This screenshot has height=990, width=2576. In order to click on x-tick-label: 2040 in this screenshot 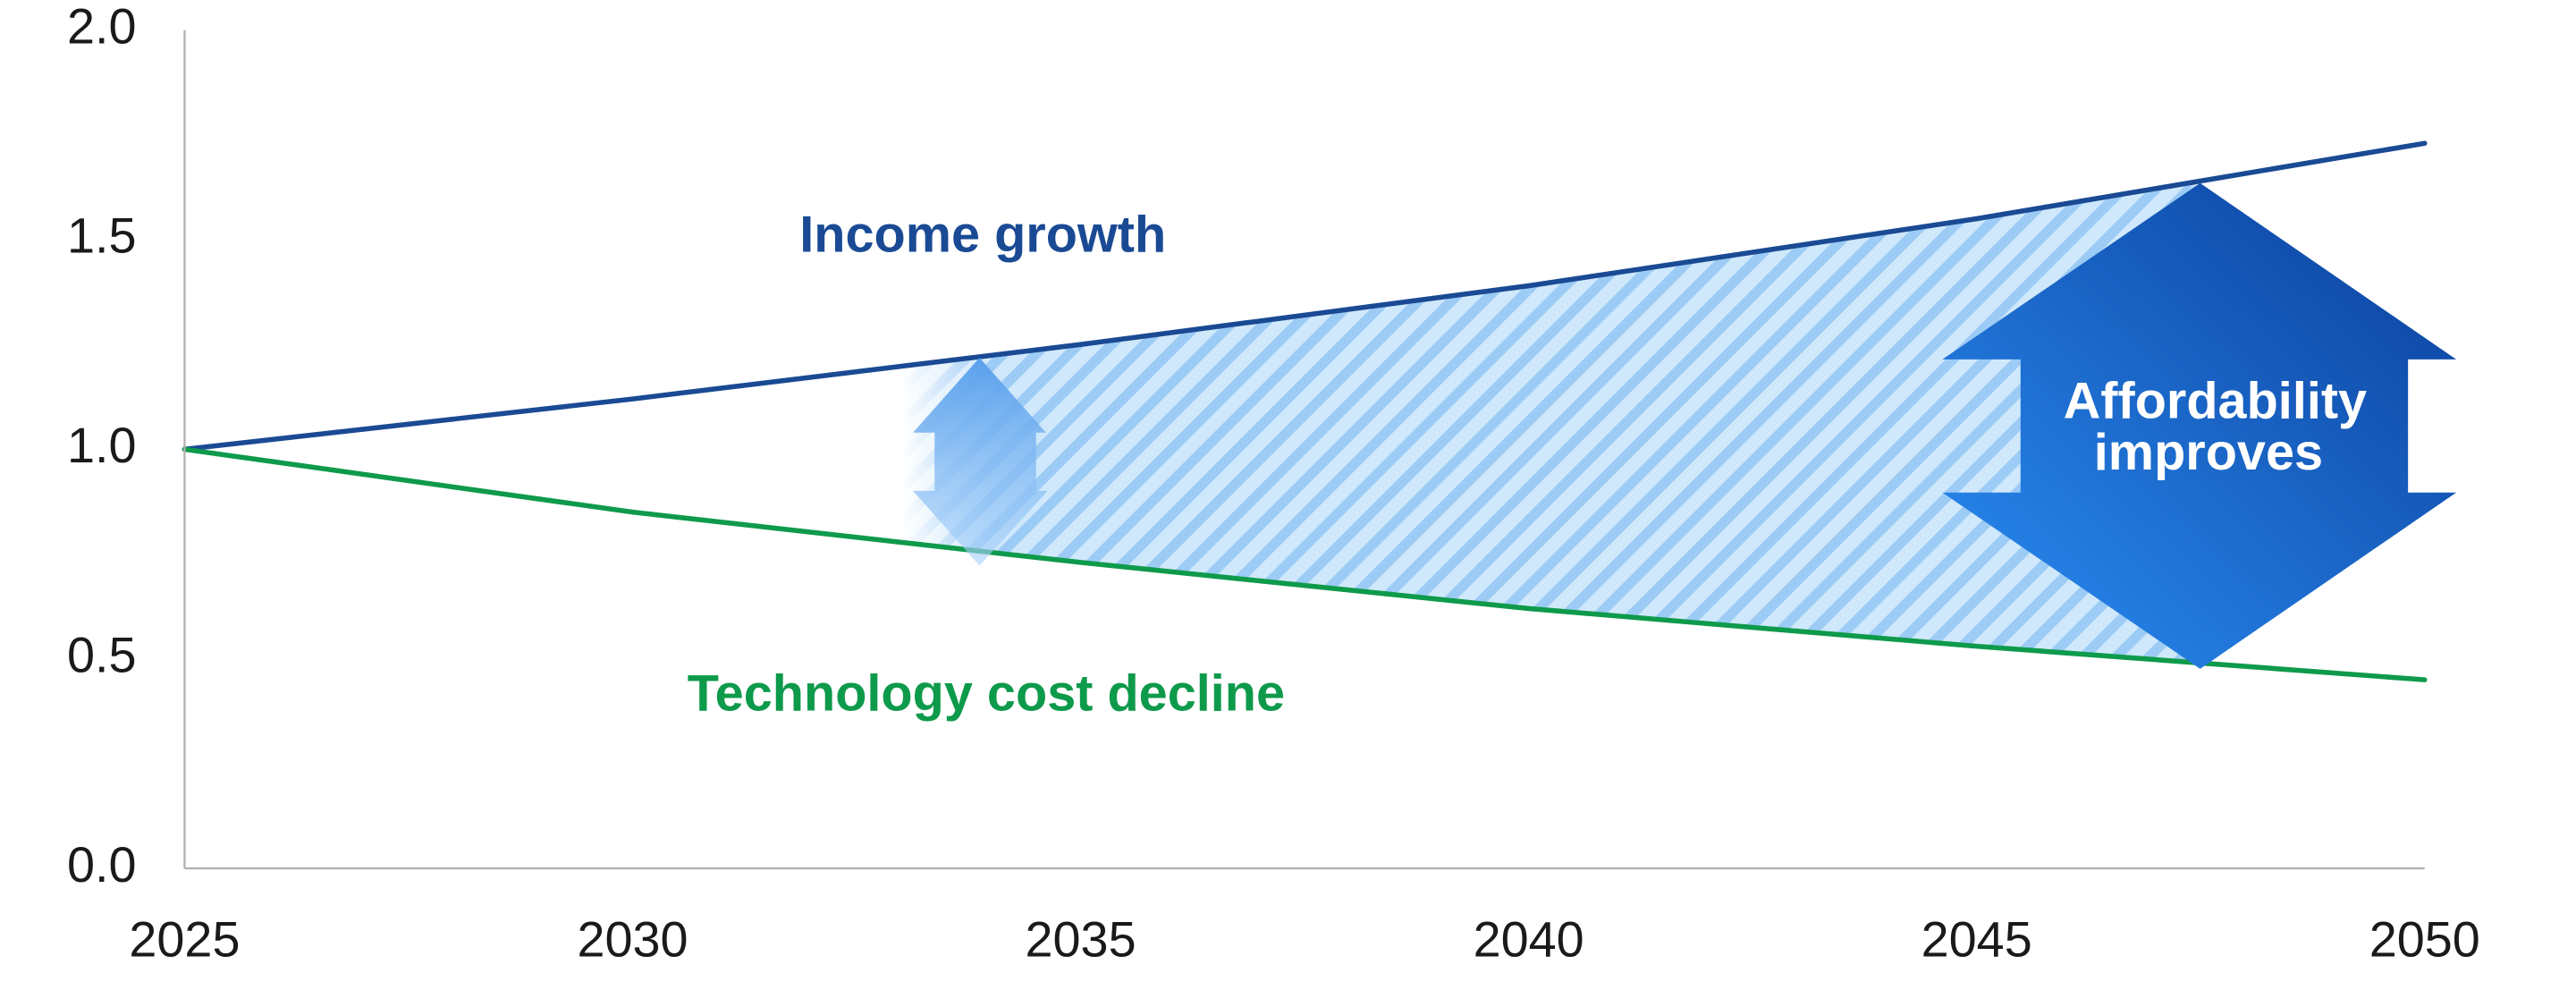, I will do `click(1529, 938)`.